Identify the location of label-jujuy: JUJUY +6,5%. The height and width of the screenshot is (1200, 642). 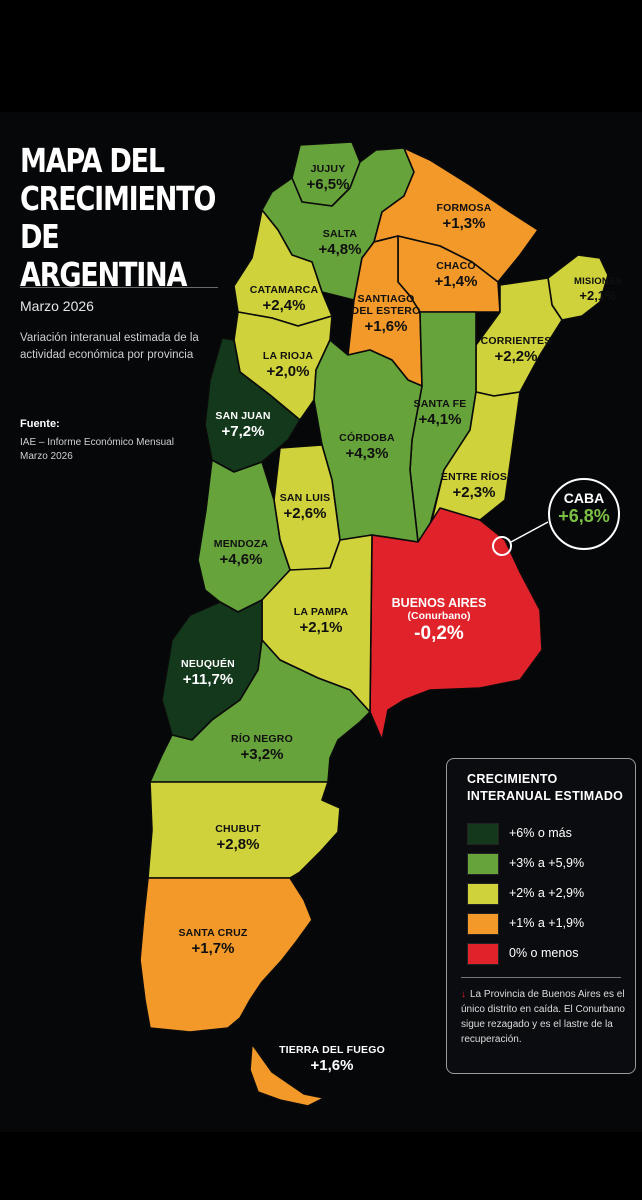
(328, 178).